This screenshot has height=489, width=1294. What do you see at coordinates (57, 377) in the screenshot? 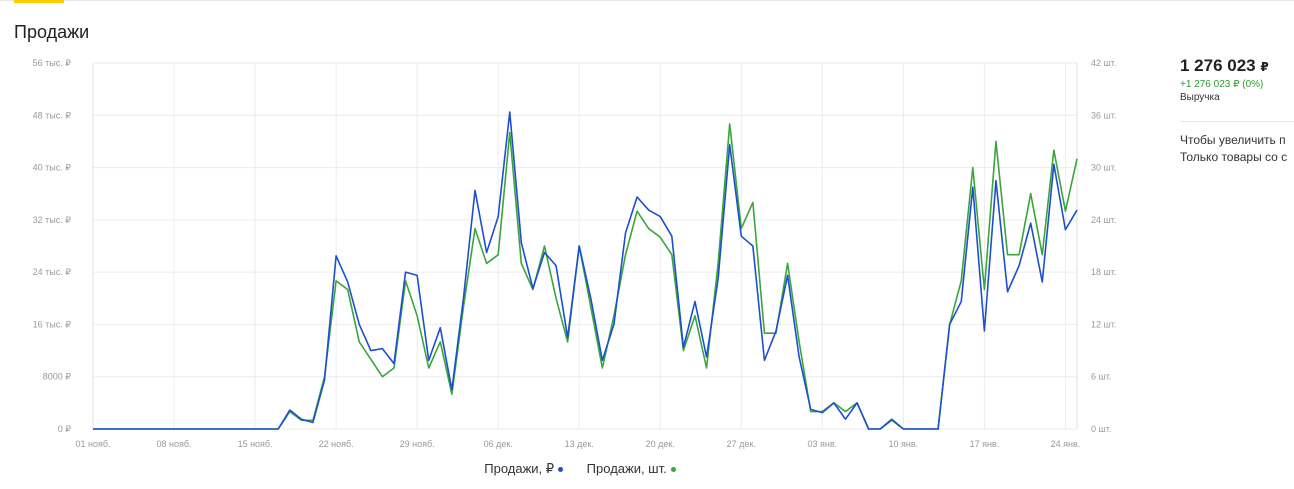
I see `y-left-tick-label: 8000 ₽` at bounding box center [57, 377].